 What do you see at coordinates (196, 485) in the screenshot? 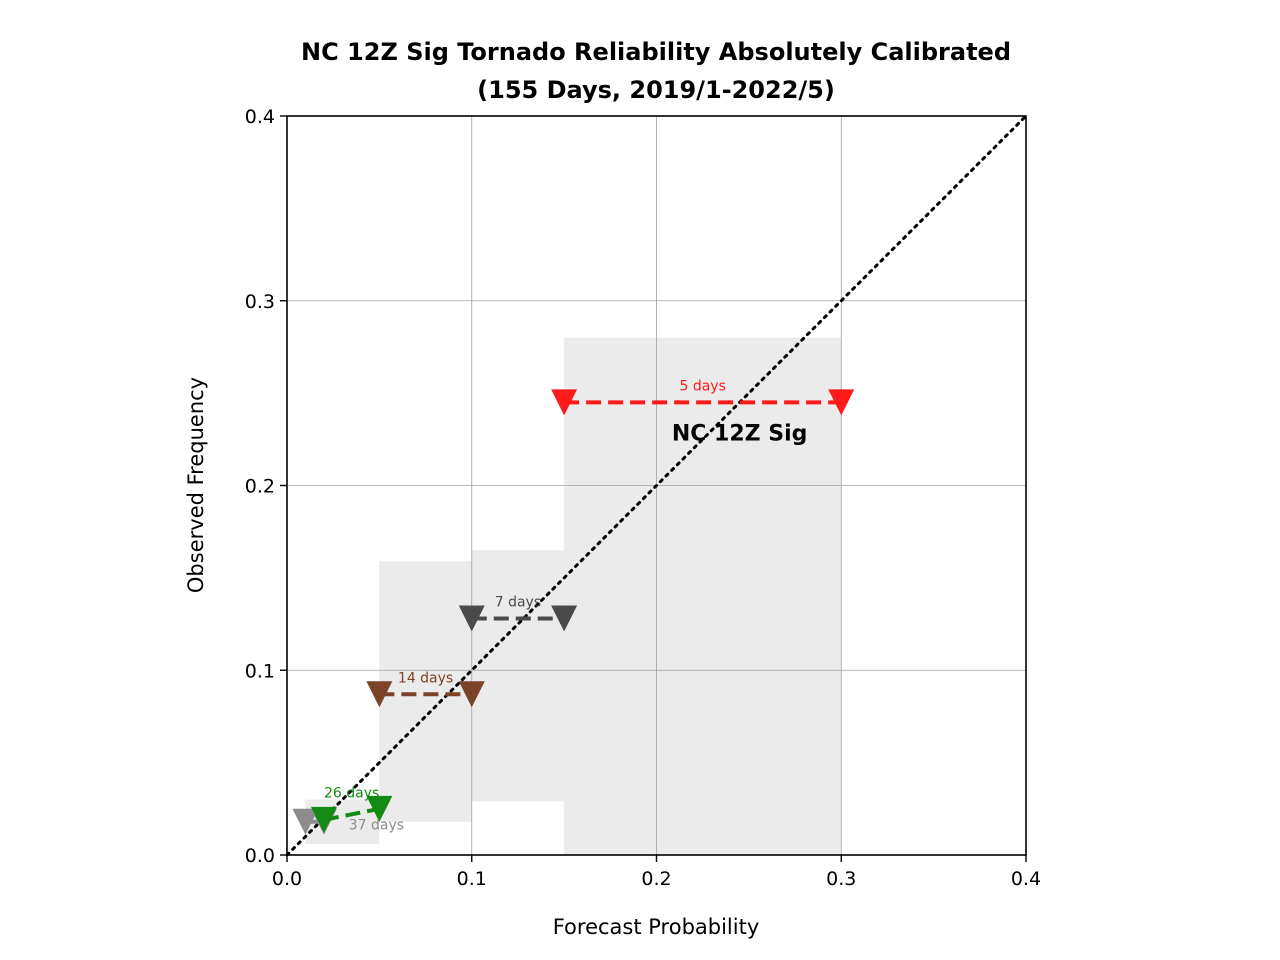
I see `y-axis-label: Observed Frequency` at bounding box center [196, 485].